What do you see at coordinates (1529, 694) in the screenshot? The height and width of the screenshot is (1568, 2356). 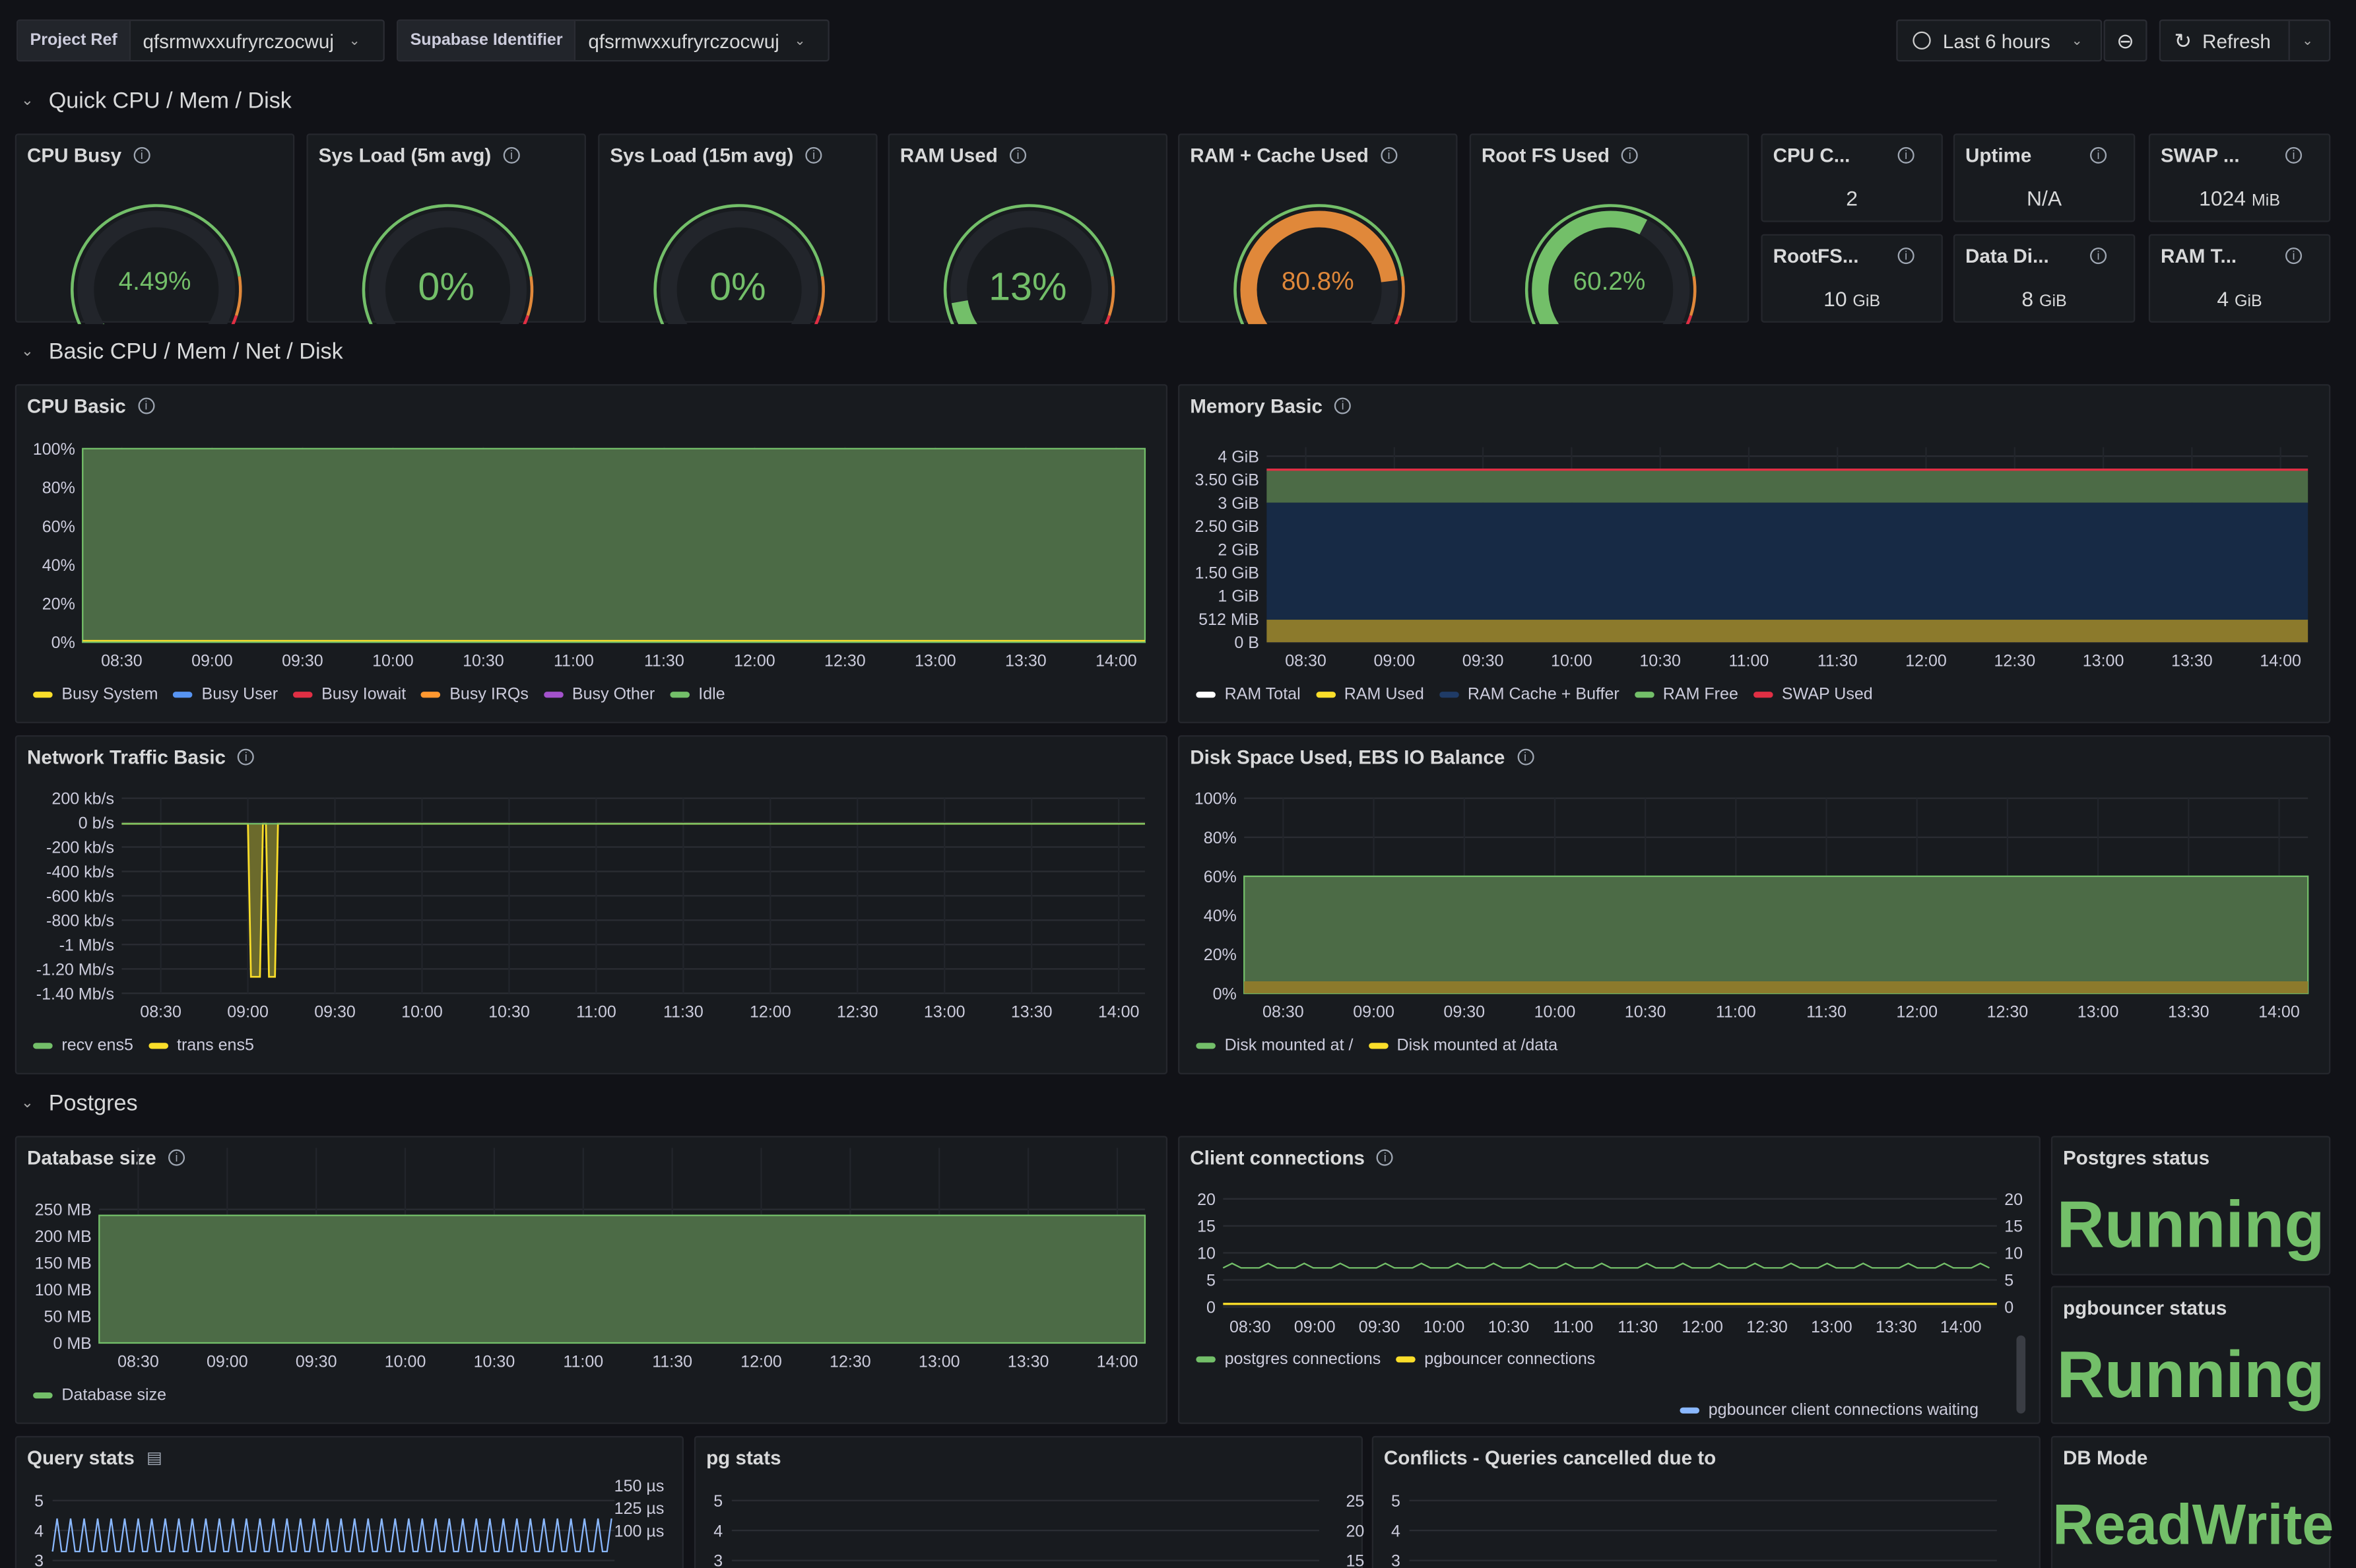 I see `legend-item: RAM Cache + Buffer` at bounding box center [1529, 694].